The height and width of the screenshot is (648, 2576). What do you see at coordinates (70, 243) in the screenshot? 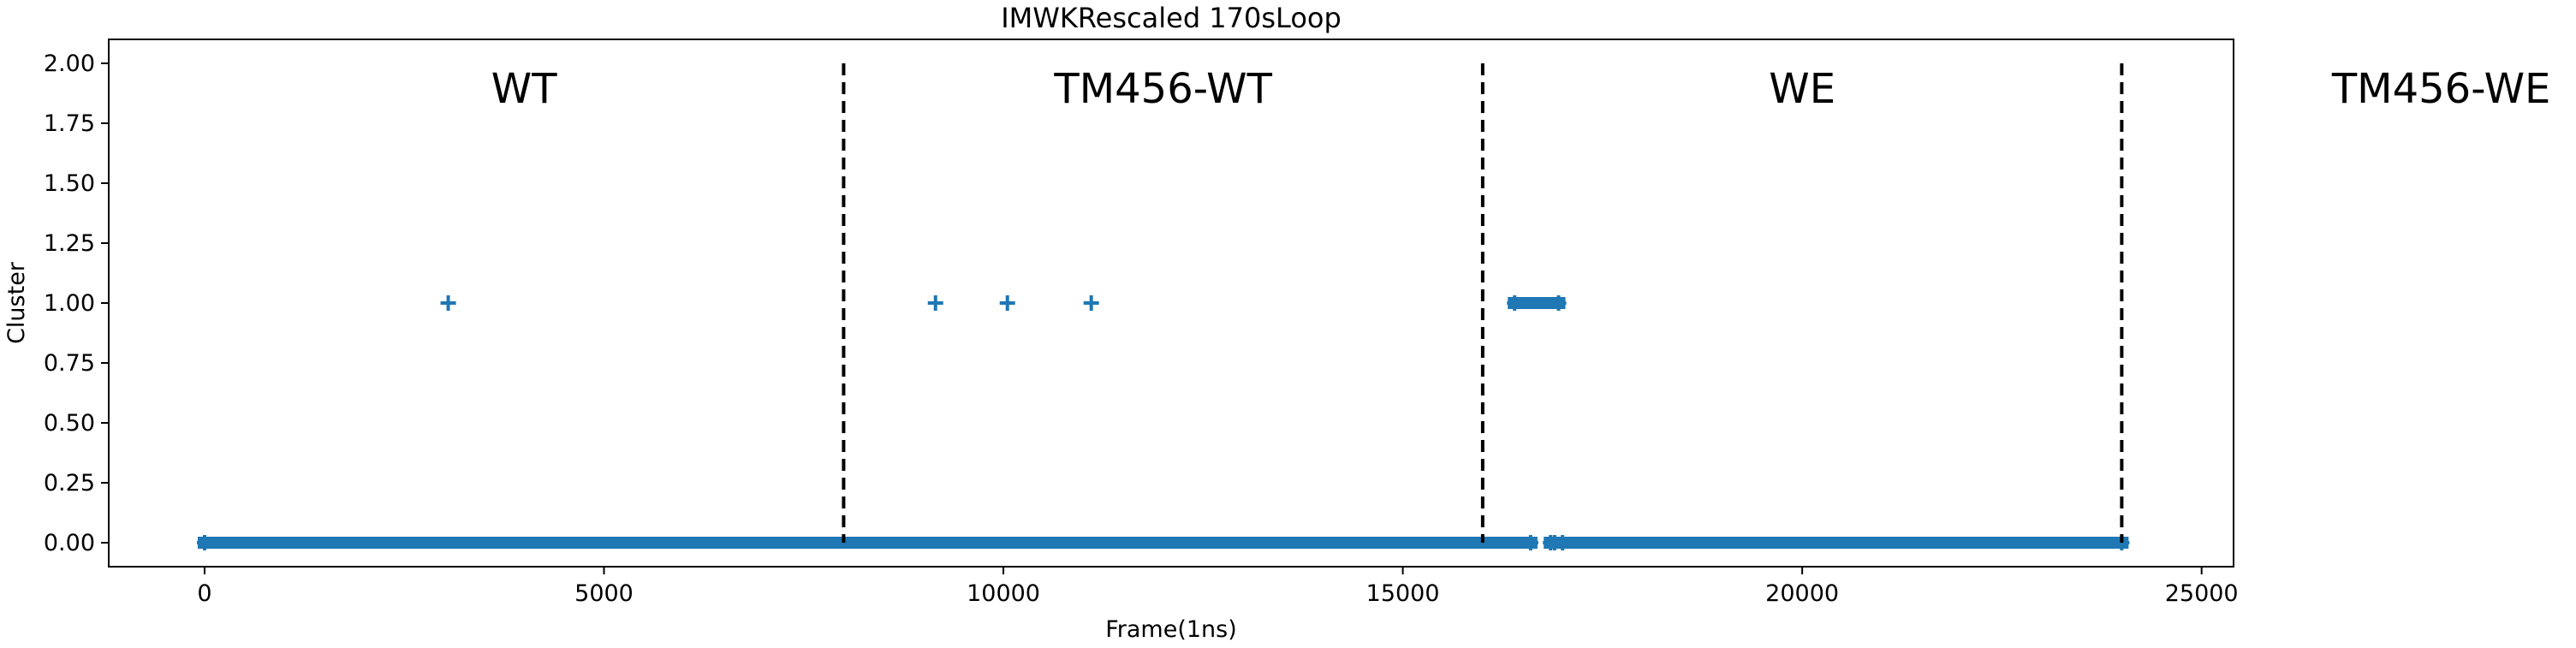
I see `y-tick-label: 1.25` at bounding box center [70, 243].